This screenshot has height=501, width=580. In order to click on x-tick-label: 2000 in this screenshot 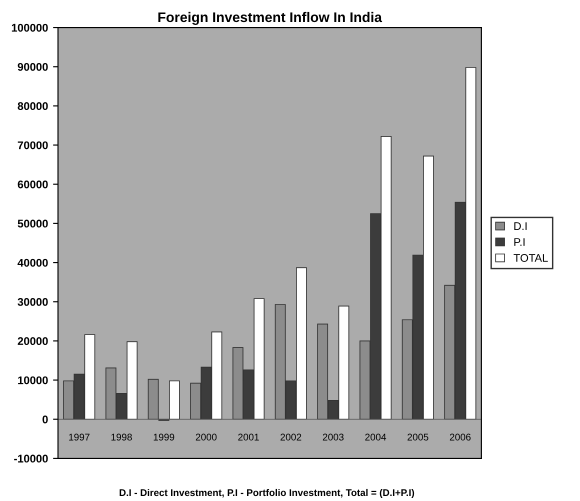, I will do `click(206, 437)`.